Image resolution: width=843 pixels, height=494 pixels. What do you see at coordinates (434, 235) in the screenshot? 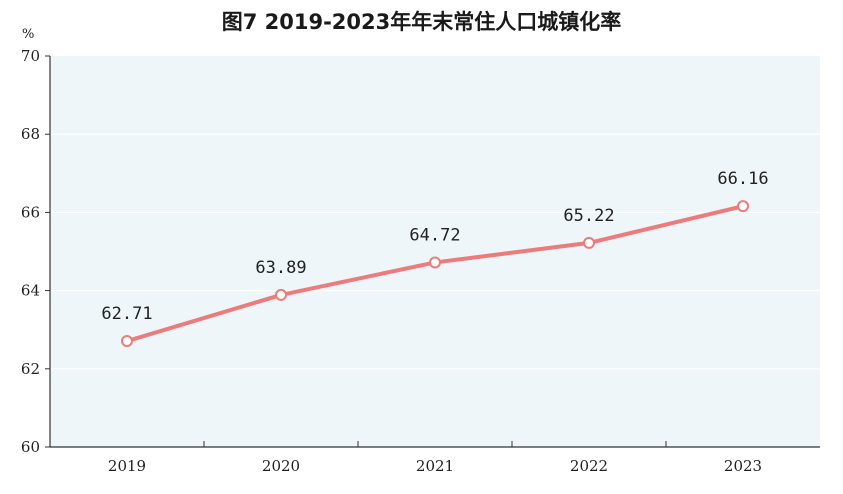
I see `data-label: 64.72` at bounding box center [434, 235].